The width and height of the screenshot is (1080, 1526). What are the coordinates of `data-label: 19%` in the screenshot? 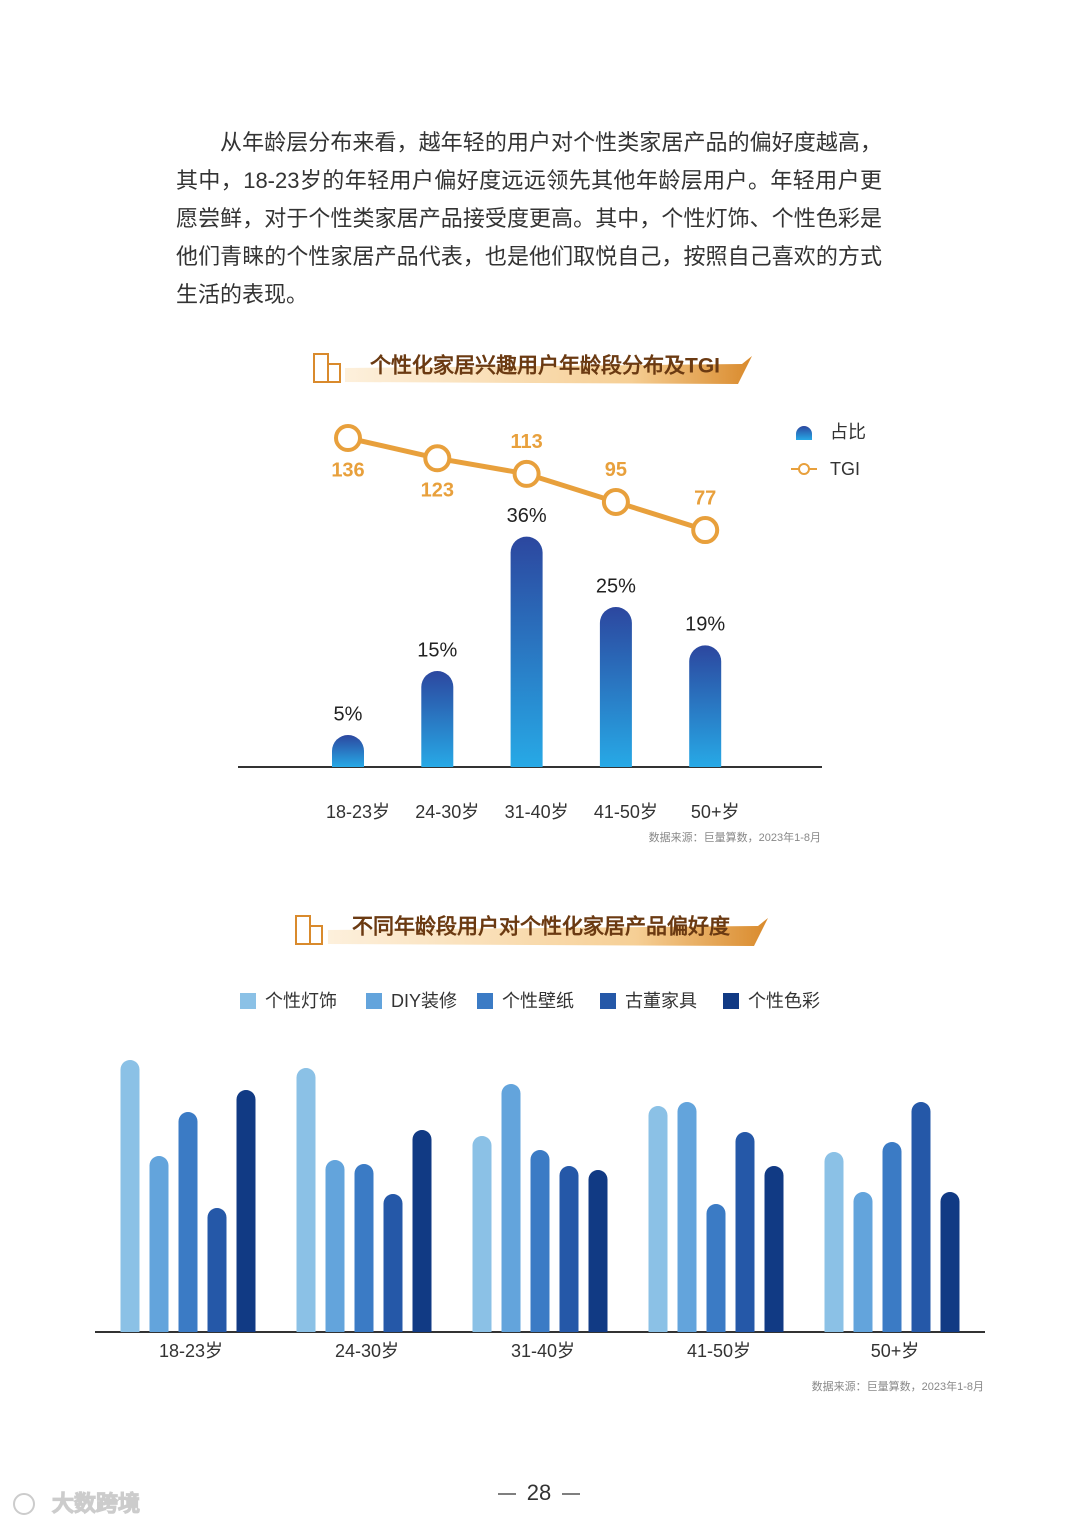 It's located at (705, 625).